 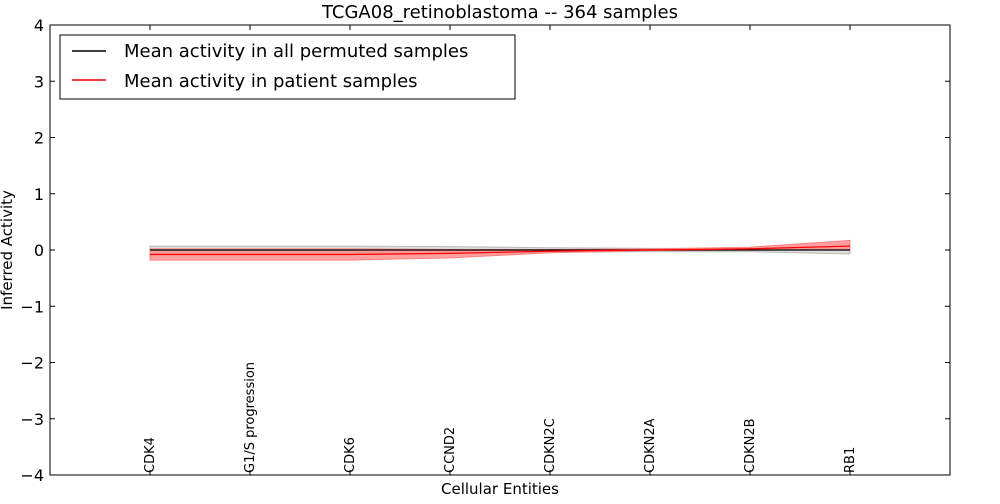 What do you see at coordinates (8, 250) in the screenshot?
I see `y-axis-label: Inferred Activity` at bounding box center [8, 250].